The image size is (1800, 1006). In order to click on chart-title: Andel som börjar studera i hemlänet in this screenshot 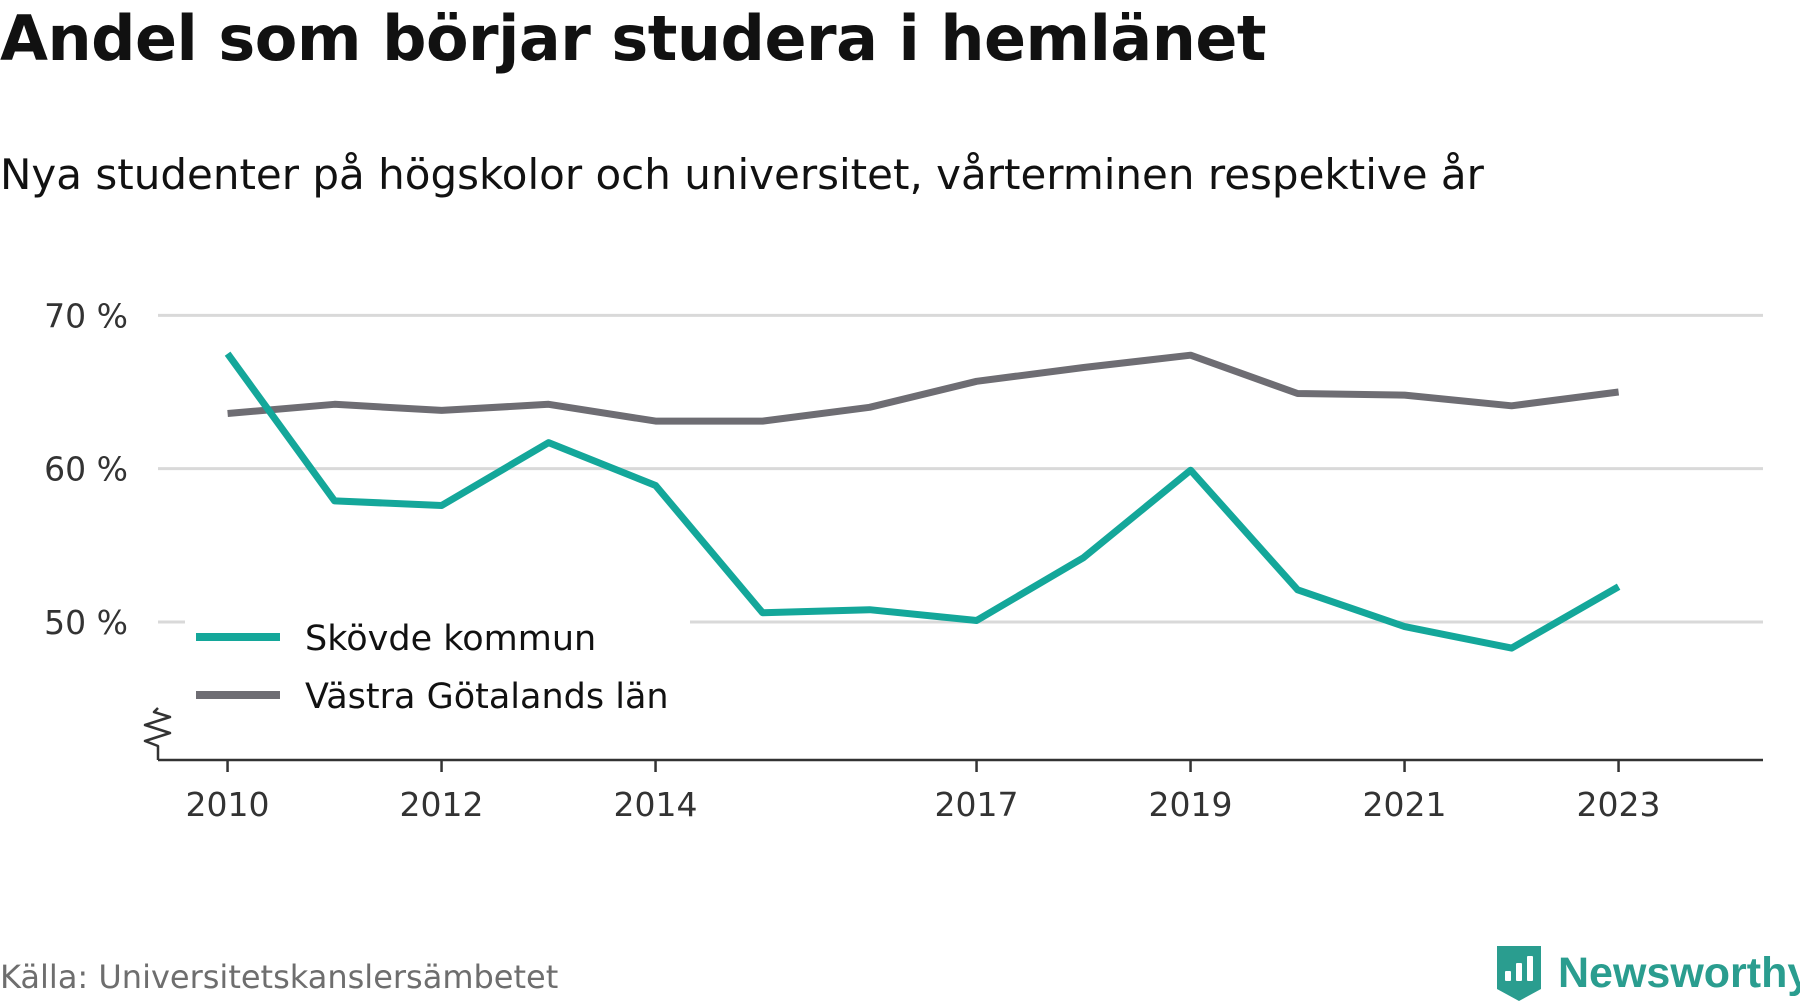, I will do `click(633, 38)`.